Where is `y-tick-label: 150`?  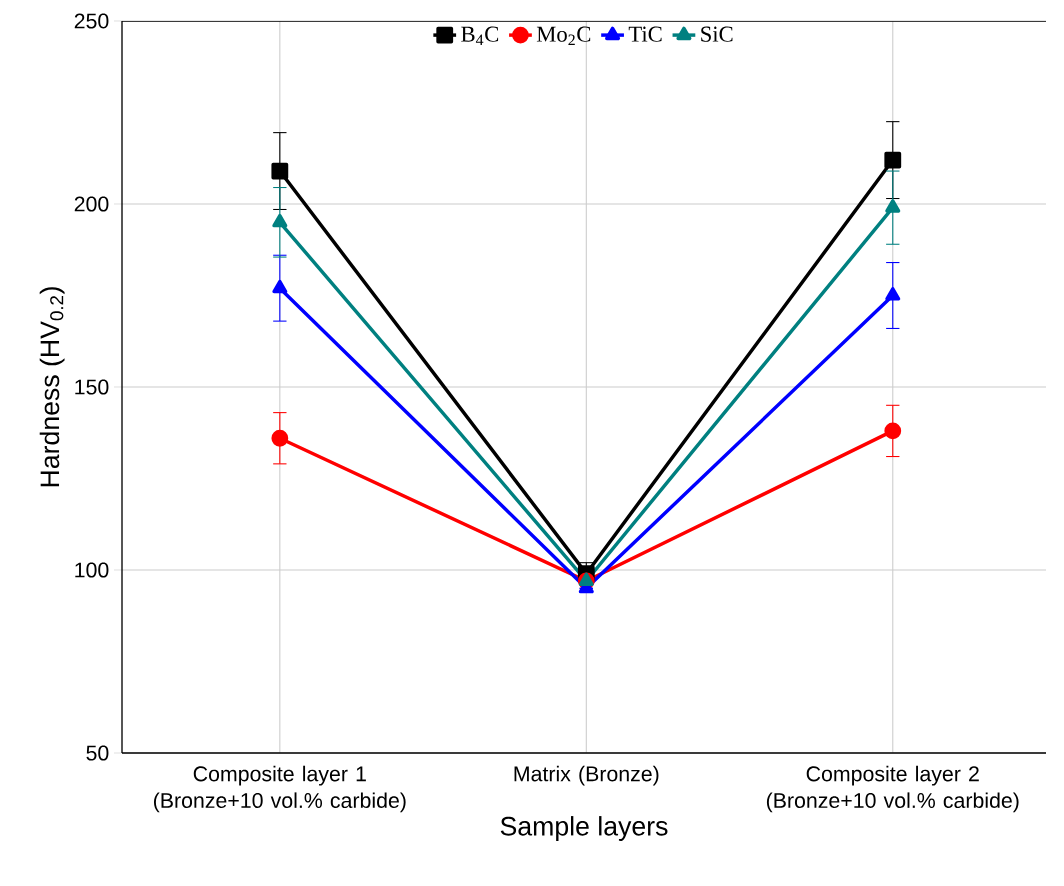 y-tick-label: 150 is located at coordinates (92, 387).